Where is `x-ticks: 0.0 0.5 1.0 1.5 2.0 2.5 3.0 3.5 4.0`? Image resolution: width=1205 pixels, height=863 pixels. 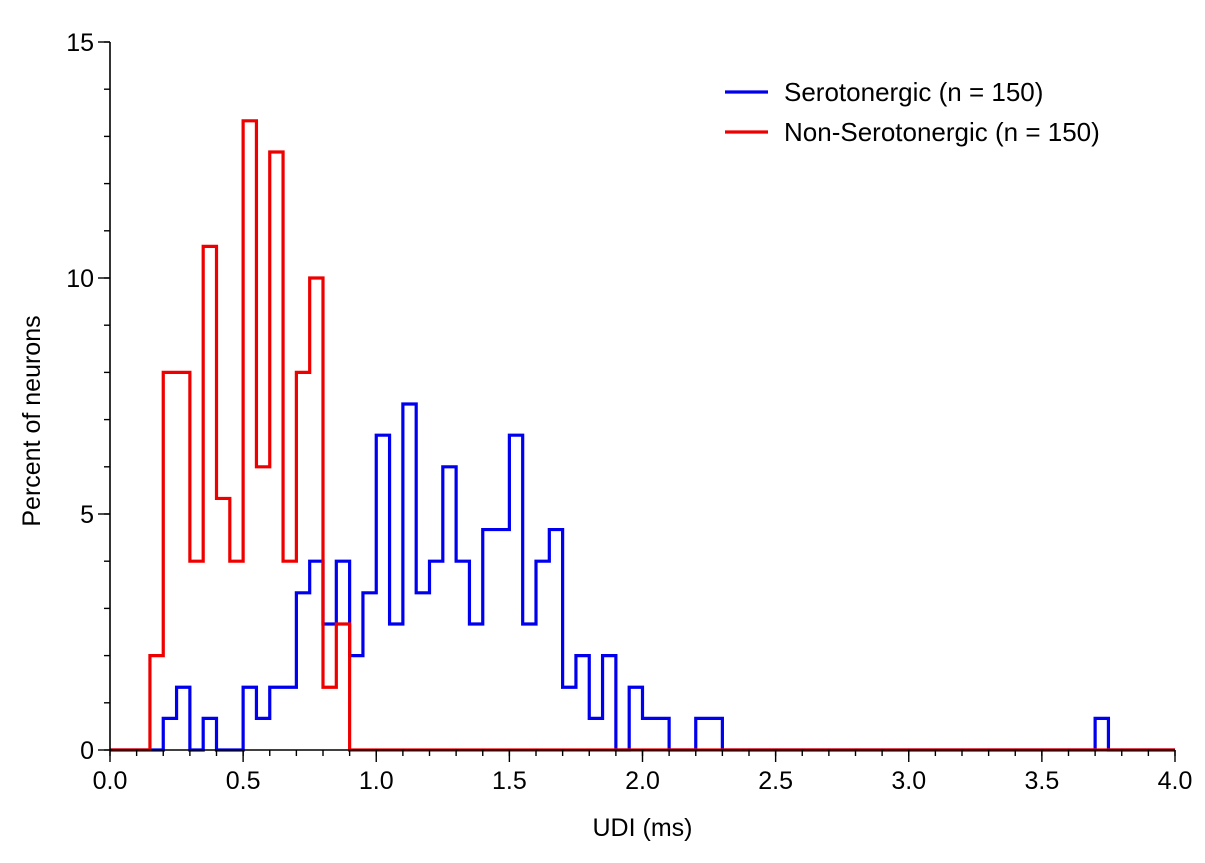 x-ticks: 0.0 0.5 1.0 1.5 2.0 2.5 3.0 3.5 4.0 is located at coordinates (643, 772).